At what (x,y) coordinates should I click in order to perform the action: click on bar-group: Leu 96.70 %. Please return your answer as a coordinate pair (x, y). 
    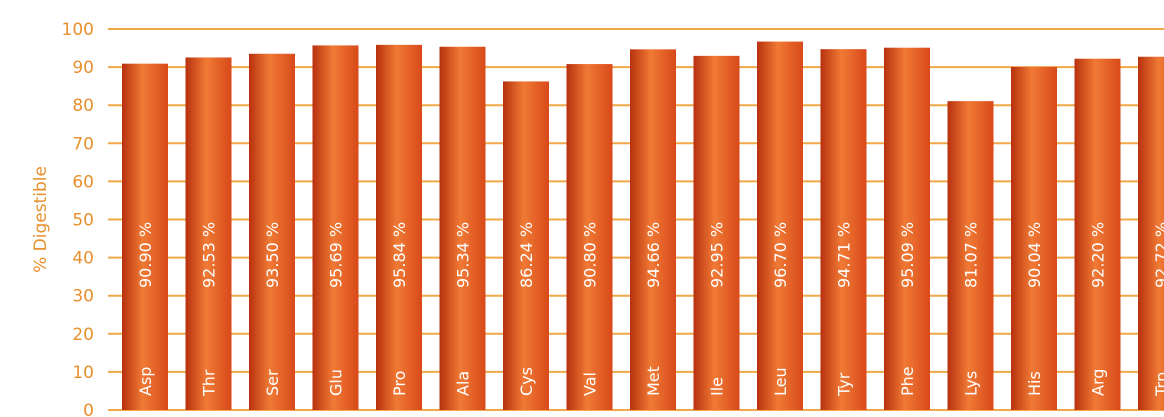
    Looking at the image, I should click on (780, 225).